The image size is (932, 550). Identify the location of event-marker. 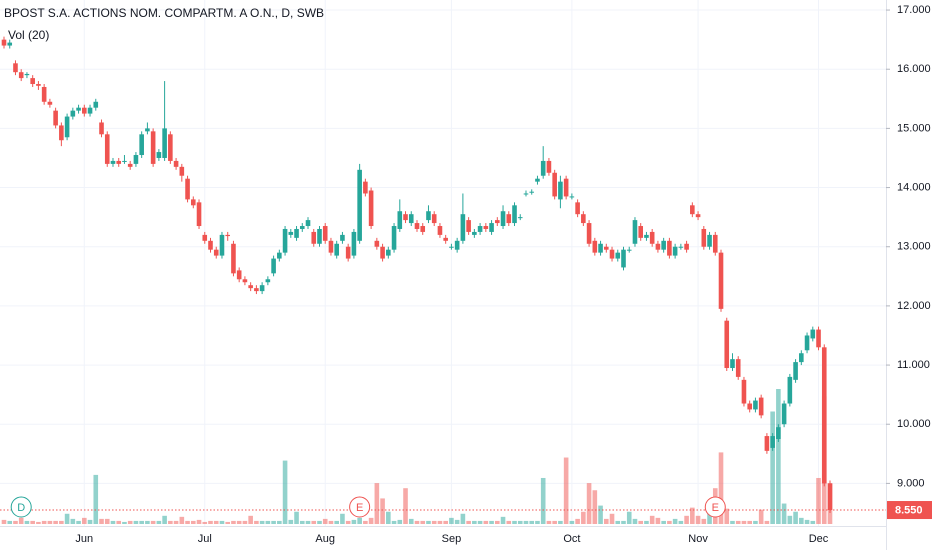
(21, 507).